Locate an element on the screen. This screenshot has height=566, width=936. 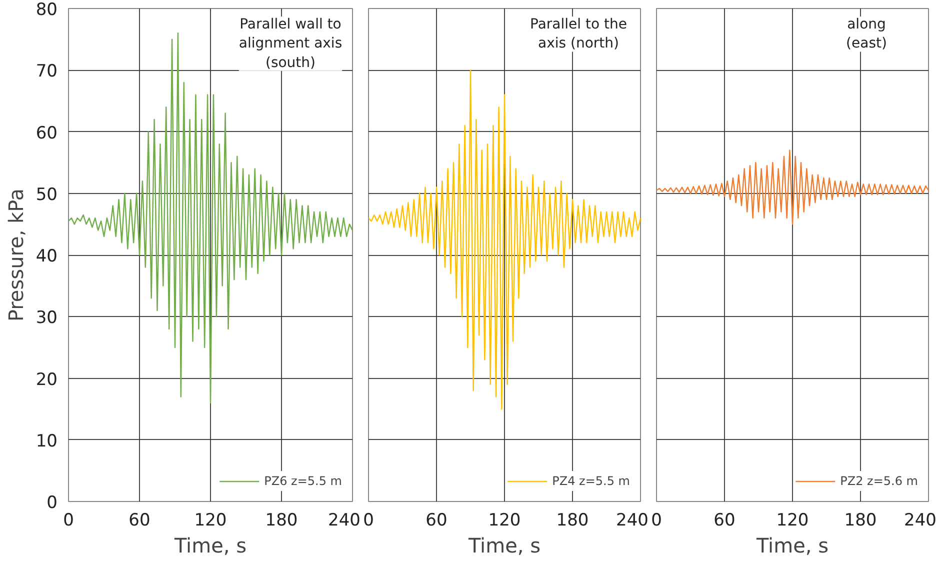
annotation: Parallel wall to alignment axis (south) is located at coordinates (290, 43).